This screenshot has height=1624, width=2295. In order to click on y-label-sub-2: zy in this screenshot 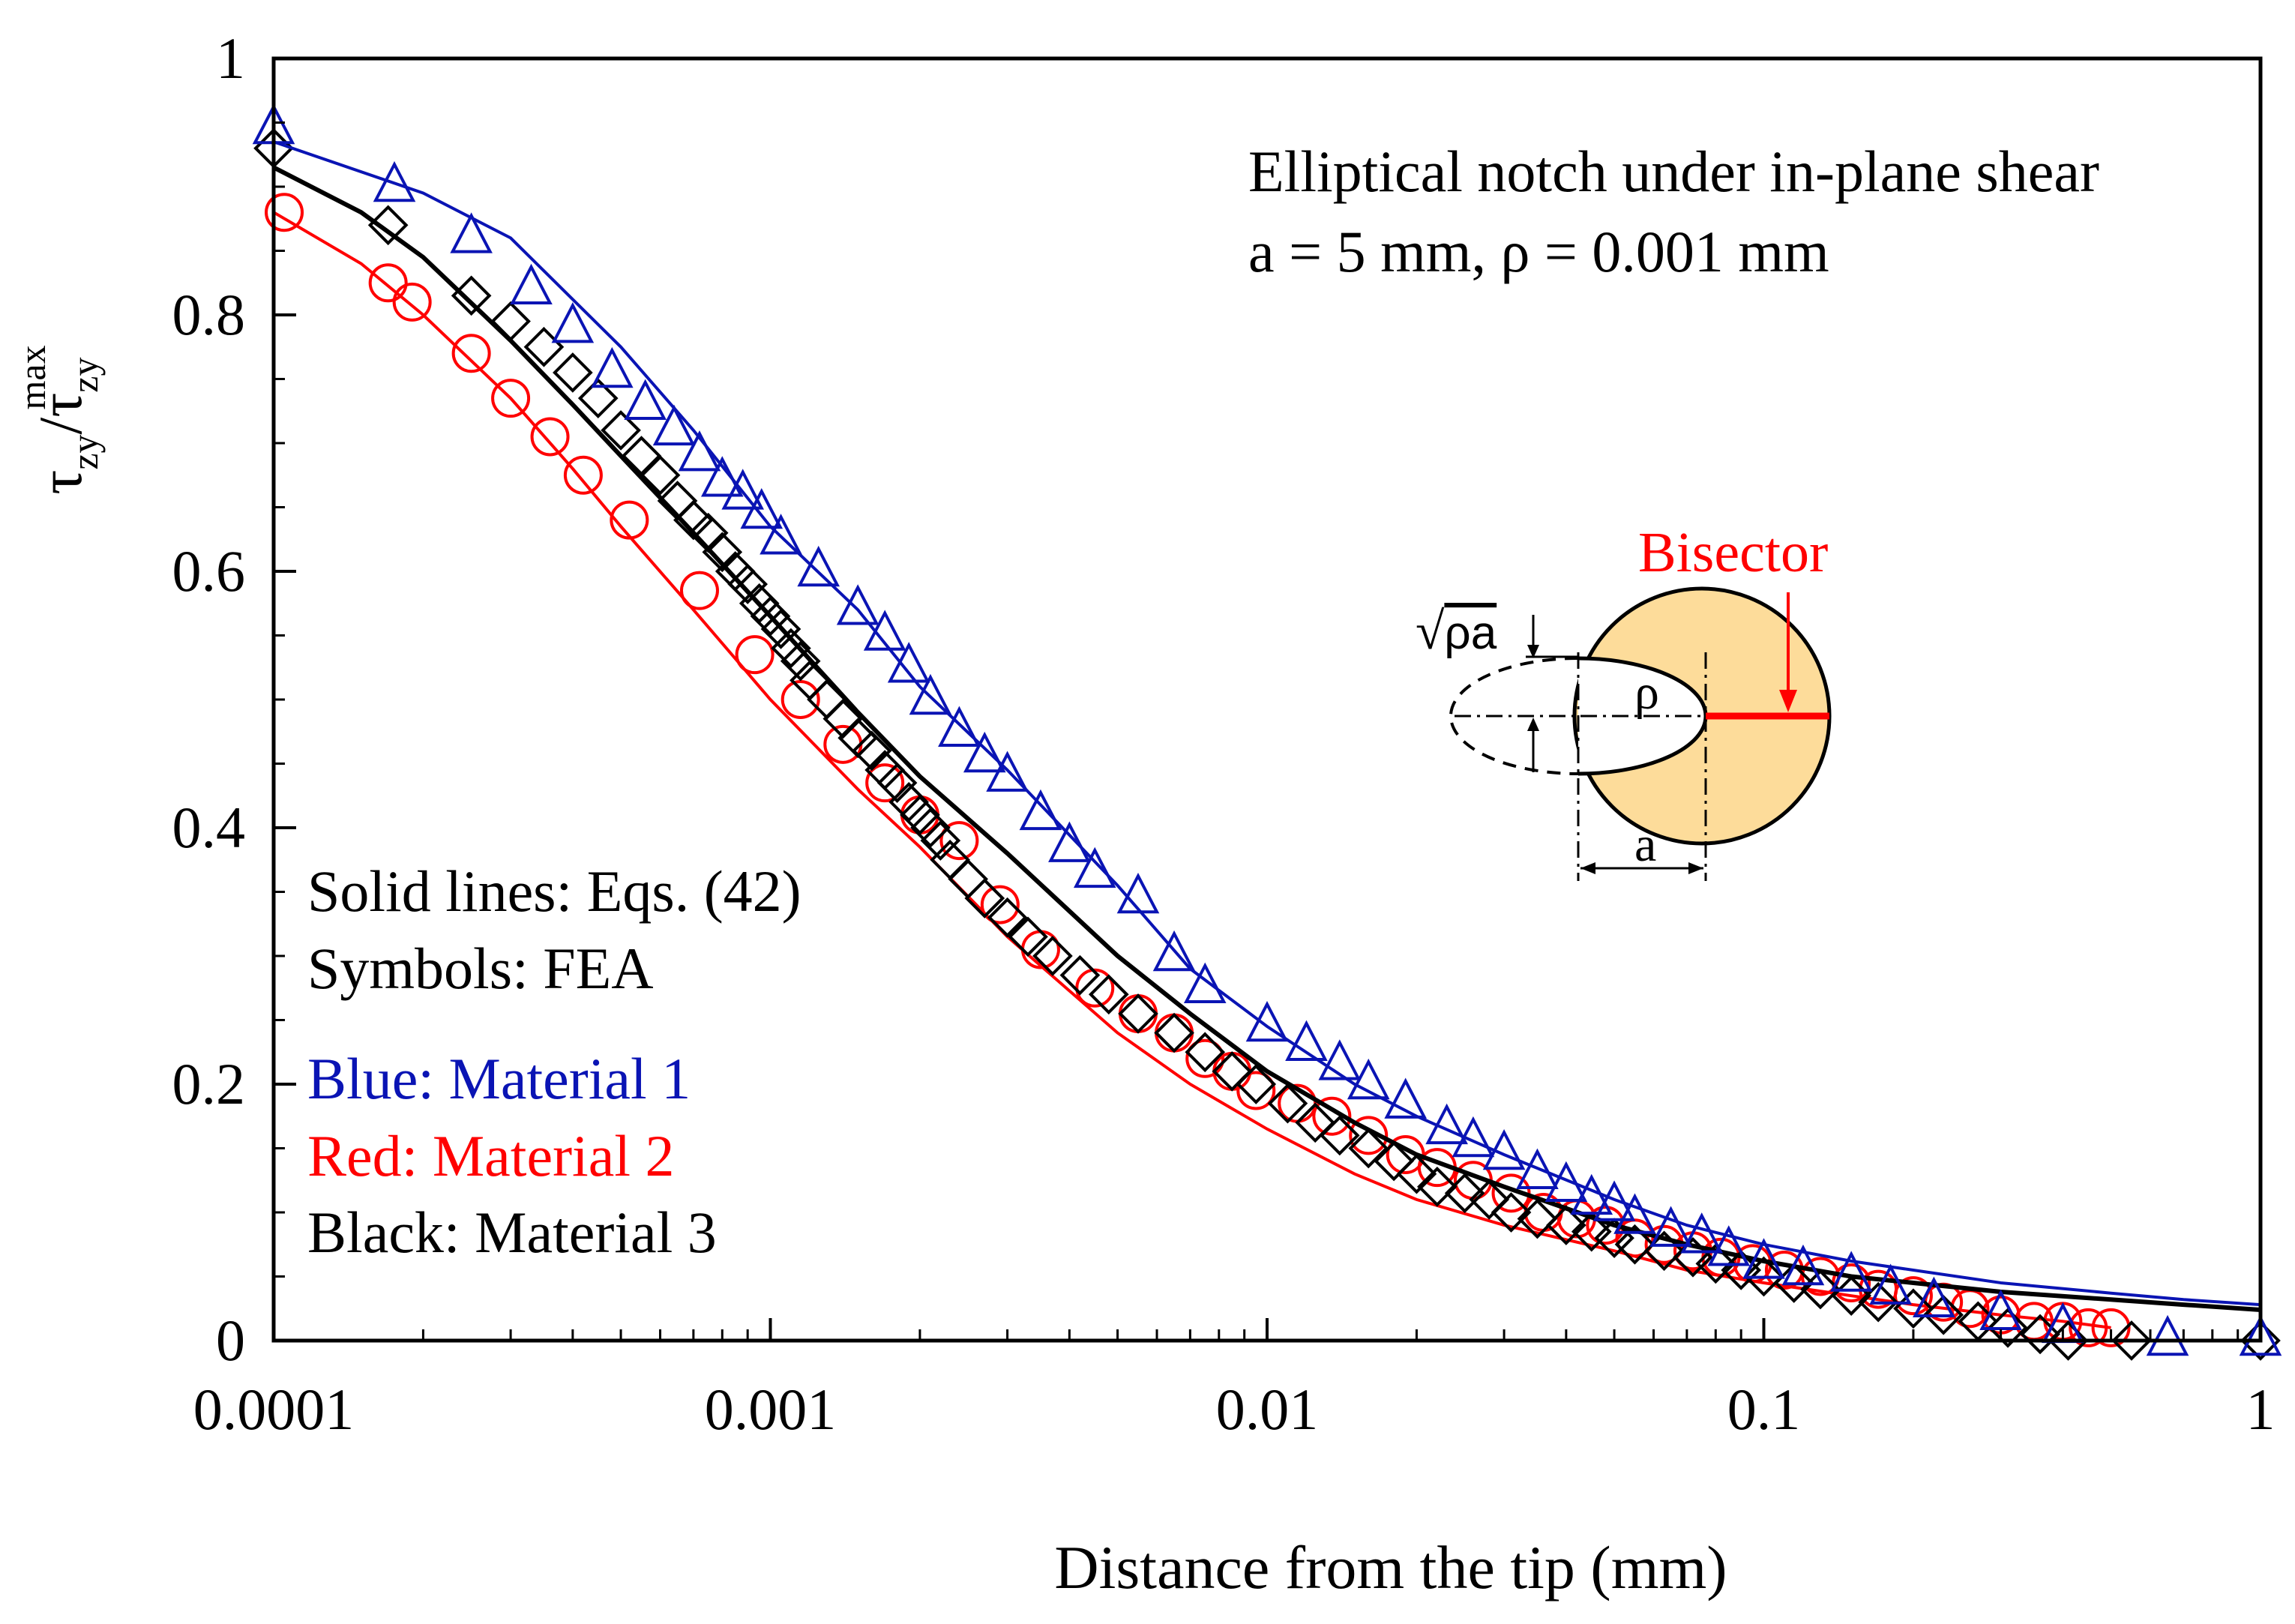, I will do `click(85, 374)`.